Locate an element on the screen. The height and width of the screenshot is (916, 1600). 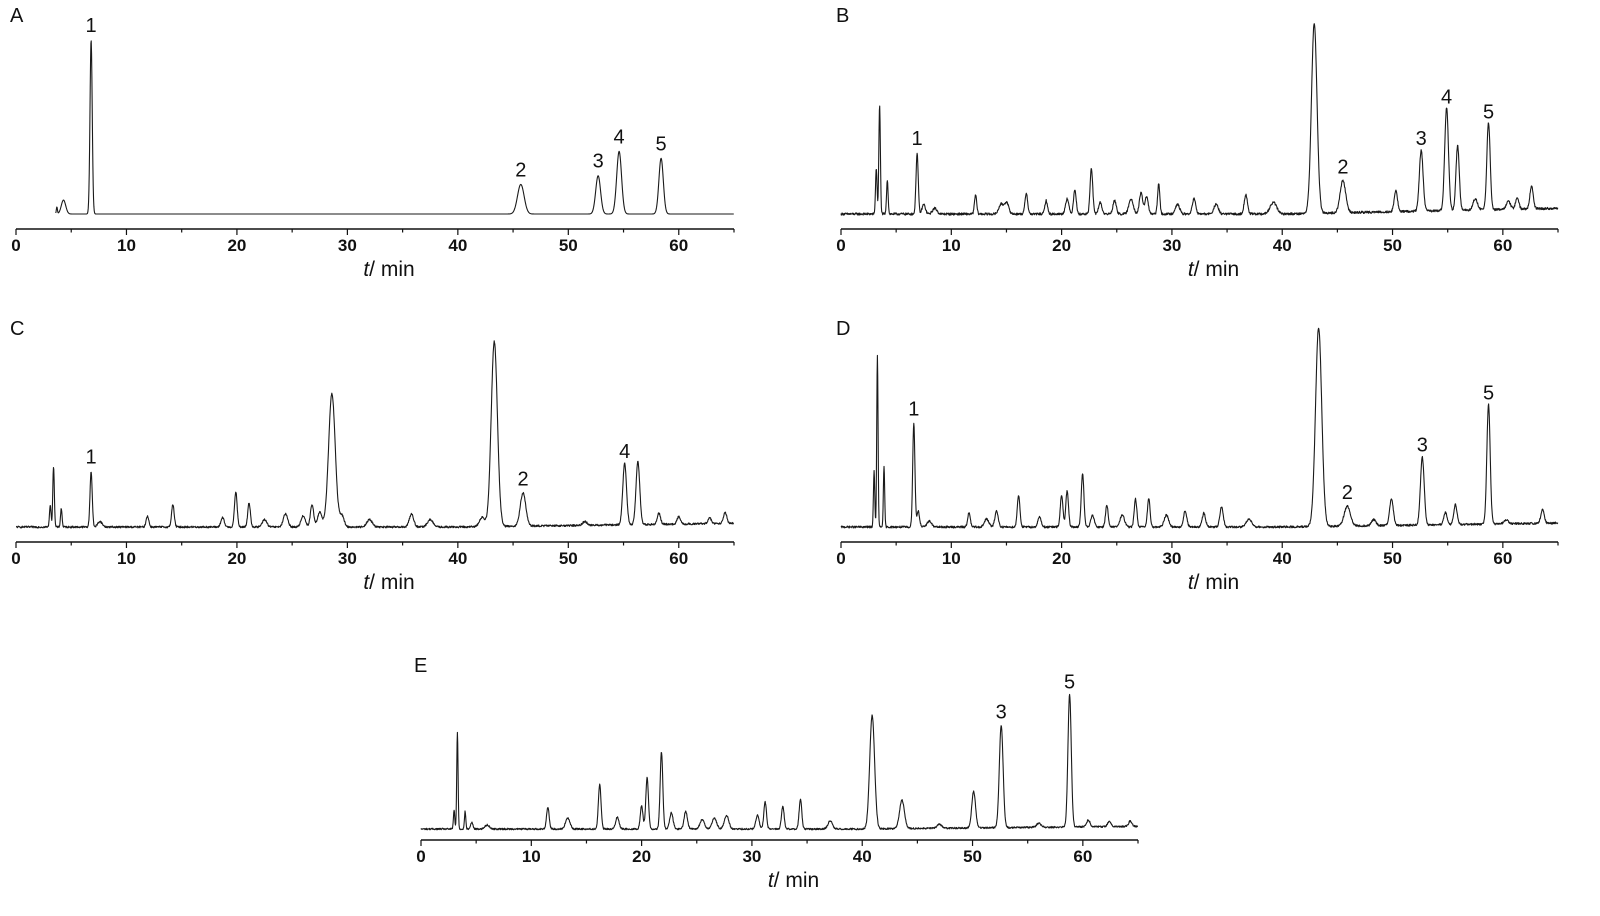
chromatogram-panel-a: A 0 10 20 30 40 50 60 t/ min 1 2 34 5 is located at coordinates (372, 143).